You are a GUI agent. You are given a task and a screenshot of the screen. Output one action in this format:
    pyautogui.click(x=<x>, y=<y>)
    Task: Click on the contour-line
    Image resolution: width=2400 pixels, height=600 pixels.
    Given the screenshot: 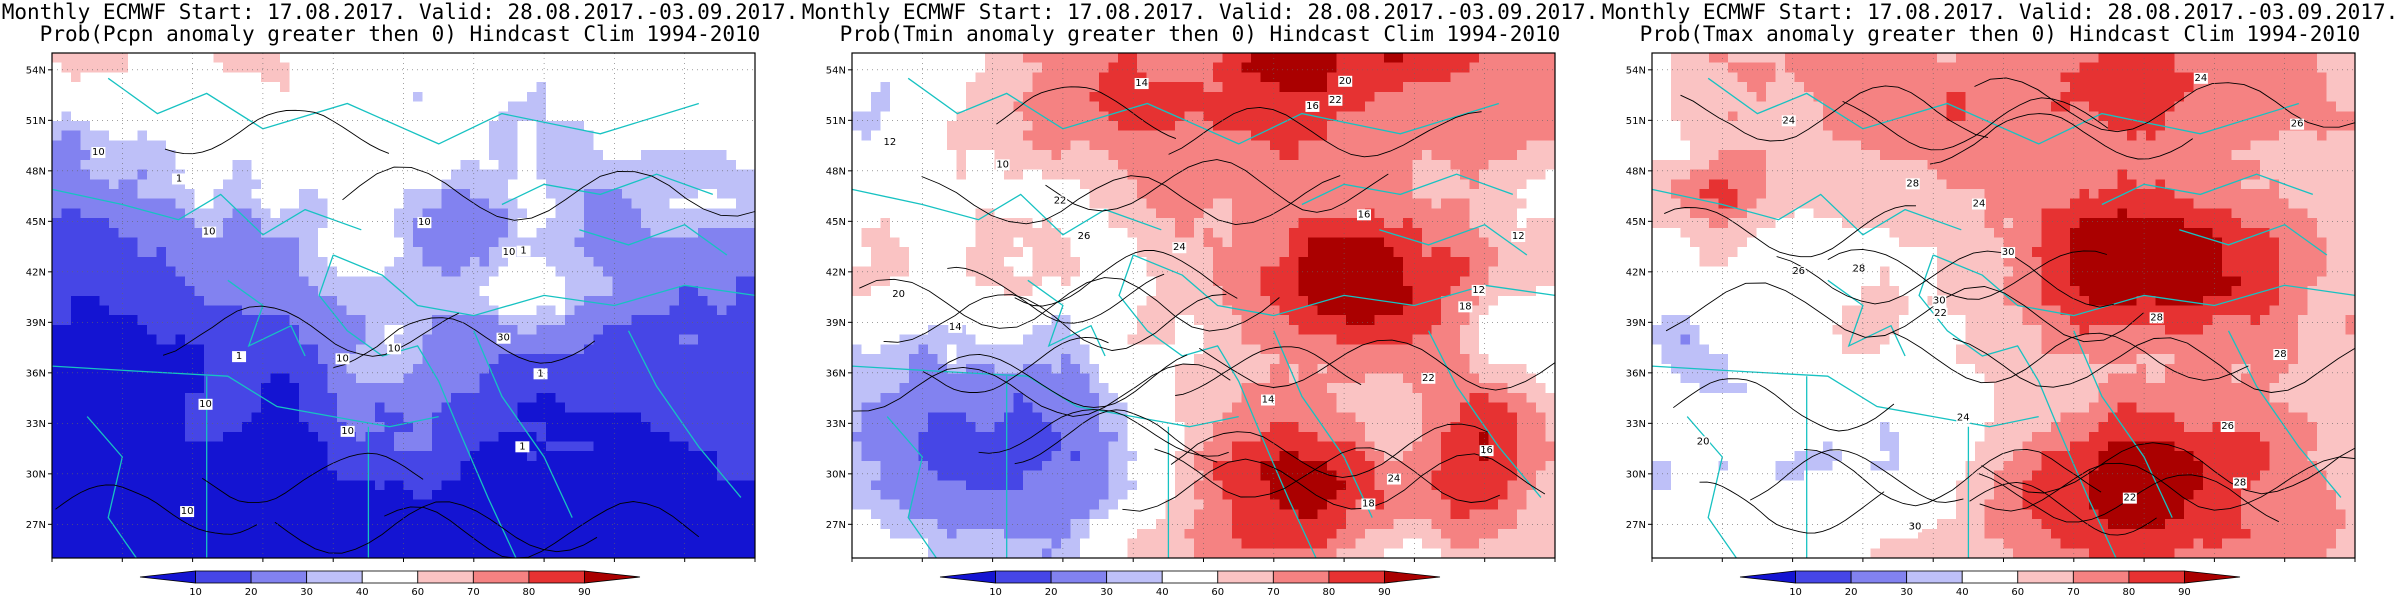 What is the action you would take?
    pyautogui.click(x=549, y=193)
    